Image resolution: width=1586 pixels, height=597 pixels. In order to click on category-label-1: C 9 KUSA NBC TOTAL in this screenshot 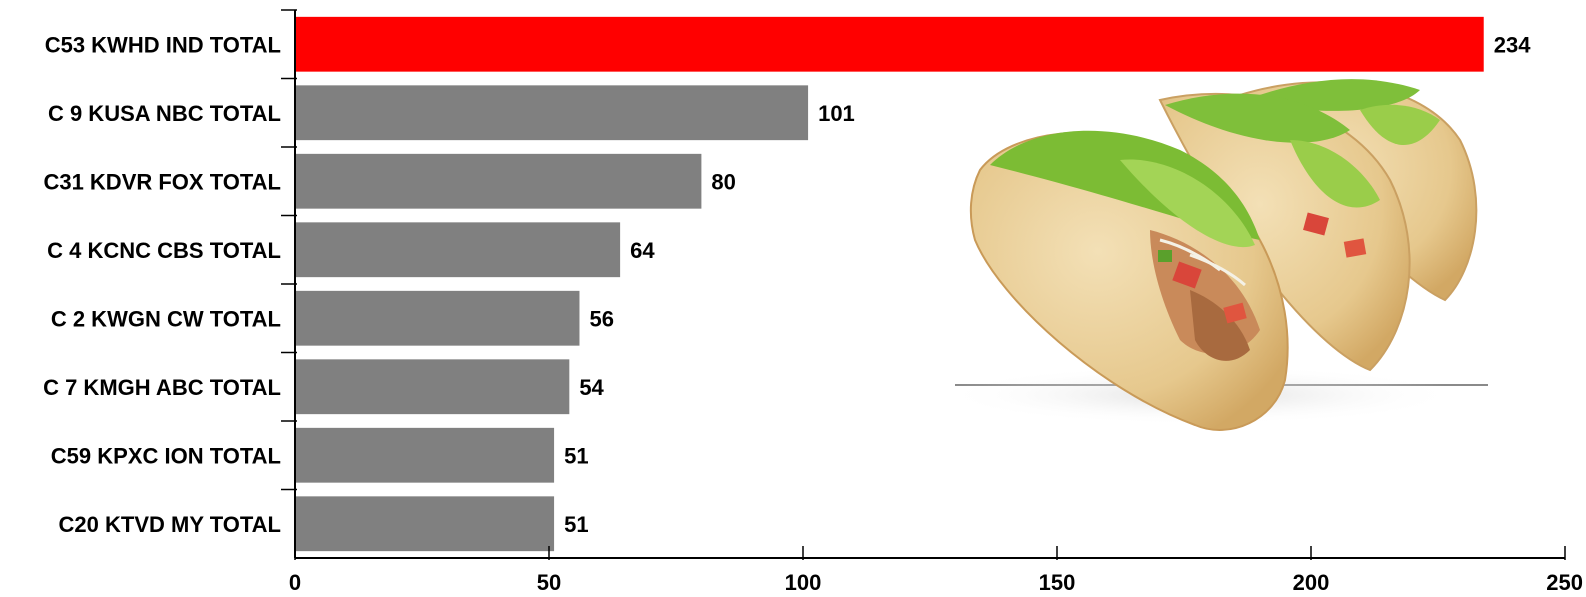, I will do `click(164, 113)`.